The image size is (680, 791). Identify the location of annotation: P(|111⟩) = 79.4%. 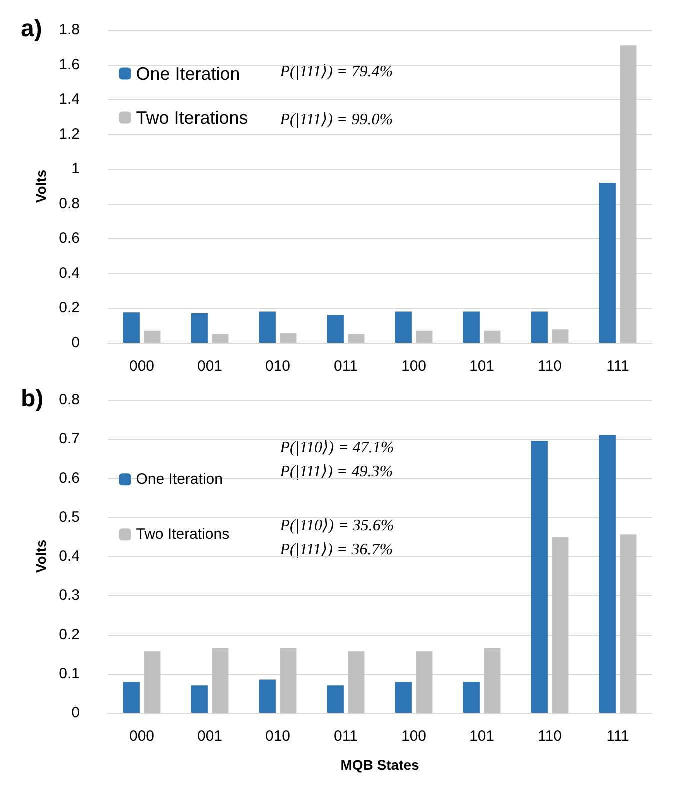
(336, 72).